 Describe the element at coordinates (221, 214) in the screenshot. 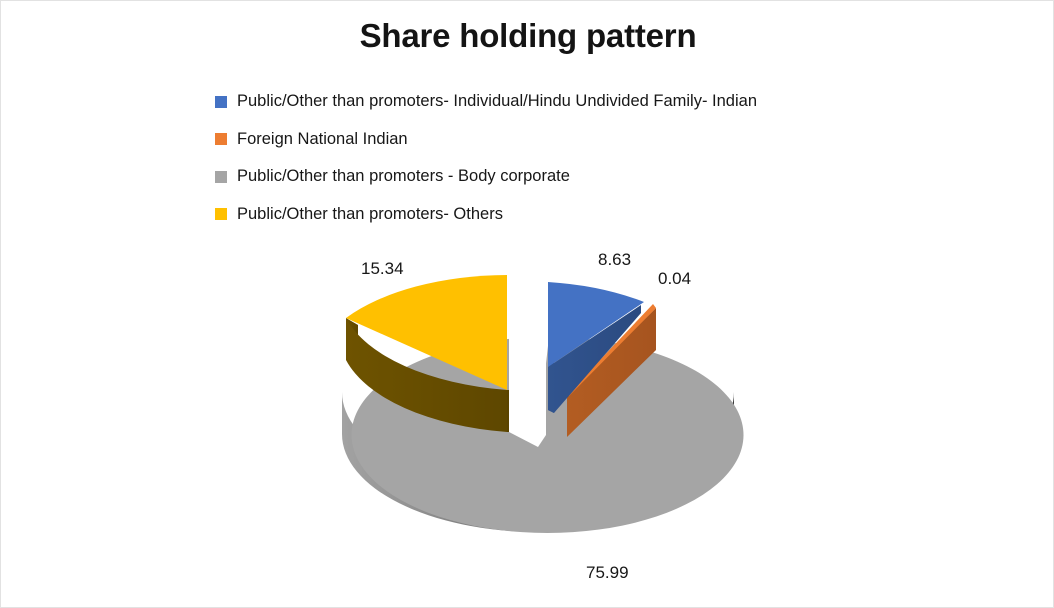

I see `legend-swatch-icon-yellow` at that location.